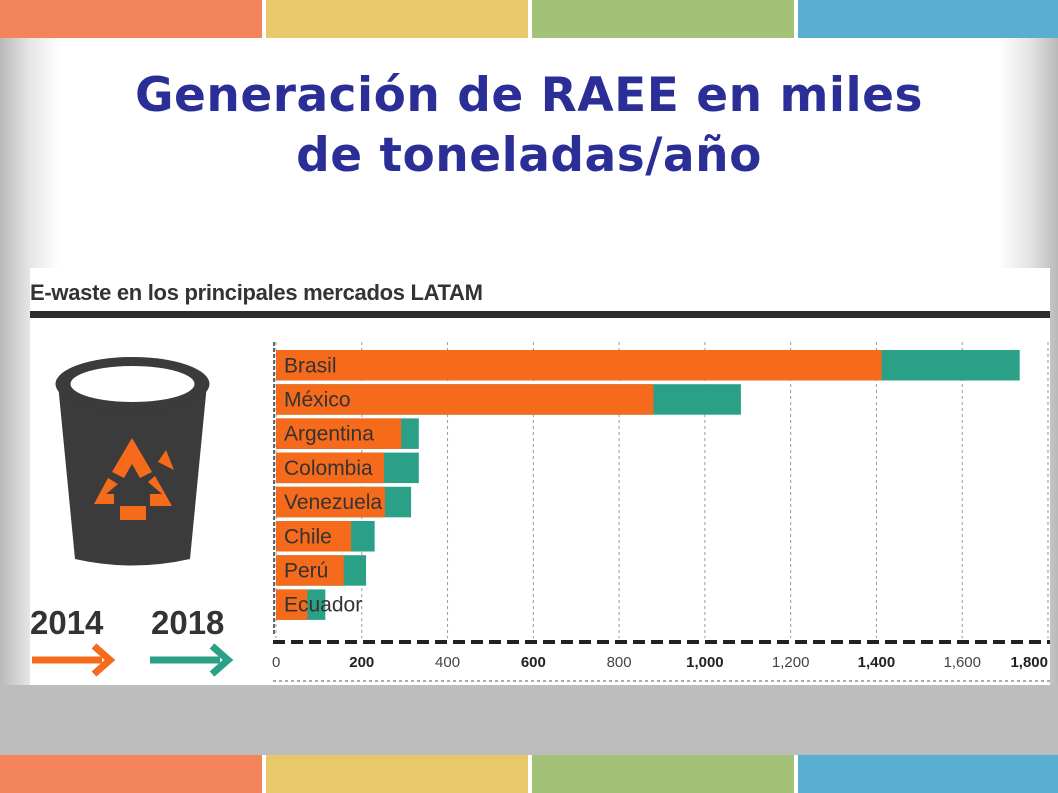 This screenshot has height=793, width=1058. Describe the element at coordinates (529, 95) in the screenshot. I see `slide-title-line-1: Generación de RAEE en miles` at that location.